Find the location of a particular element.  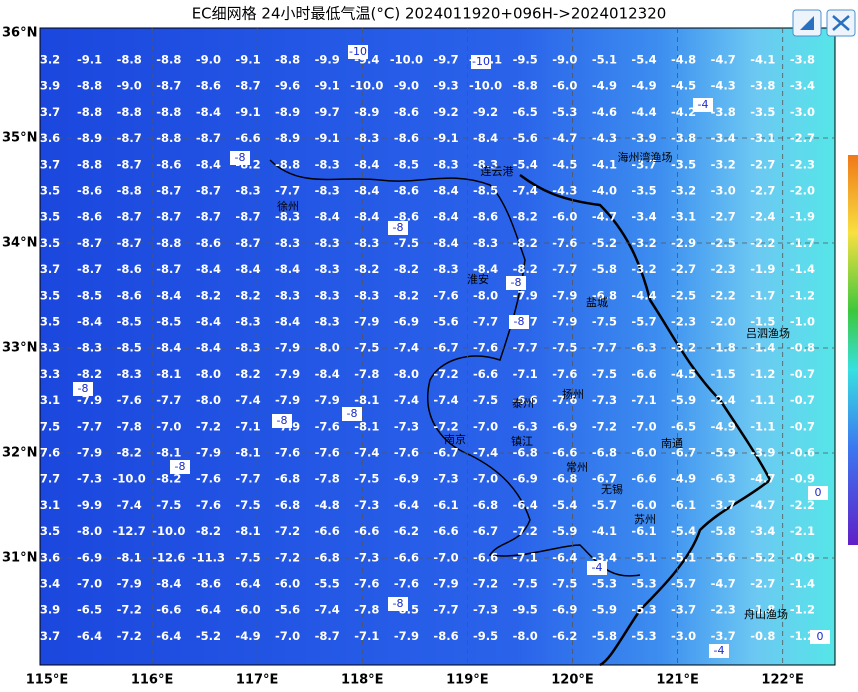

grid-value: -7.3 is located at coordinates (89, 479).